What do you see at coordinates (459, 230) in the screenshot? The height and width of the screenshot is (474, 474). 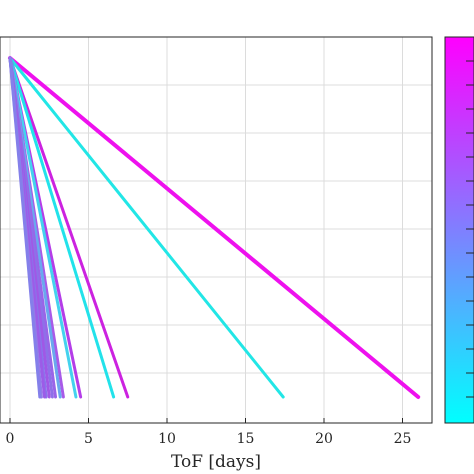 I see `colorbar` at bounding box center [459, 230].